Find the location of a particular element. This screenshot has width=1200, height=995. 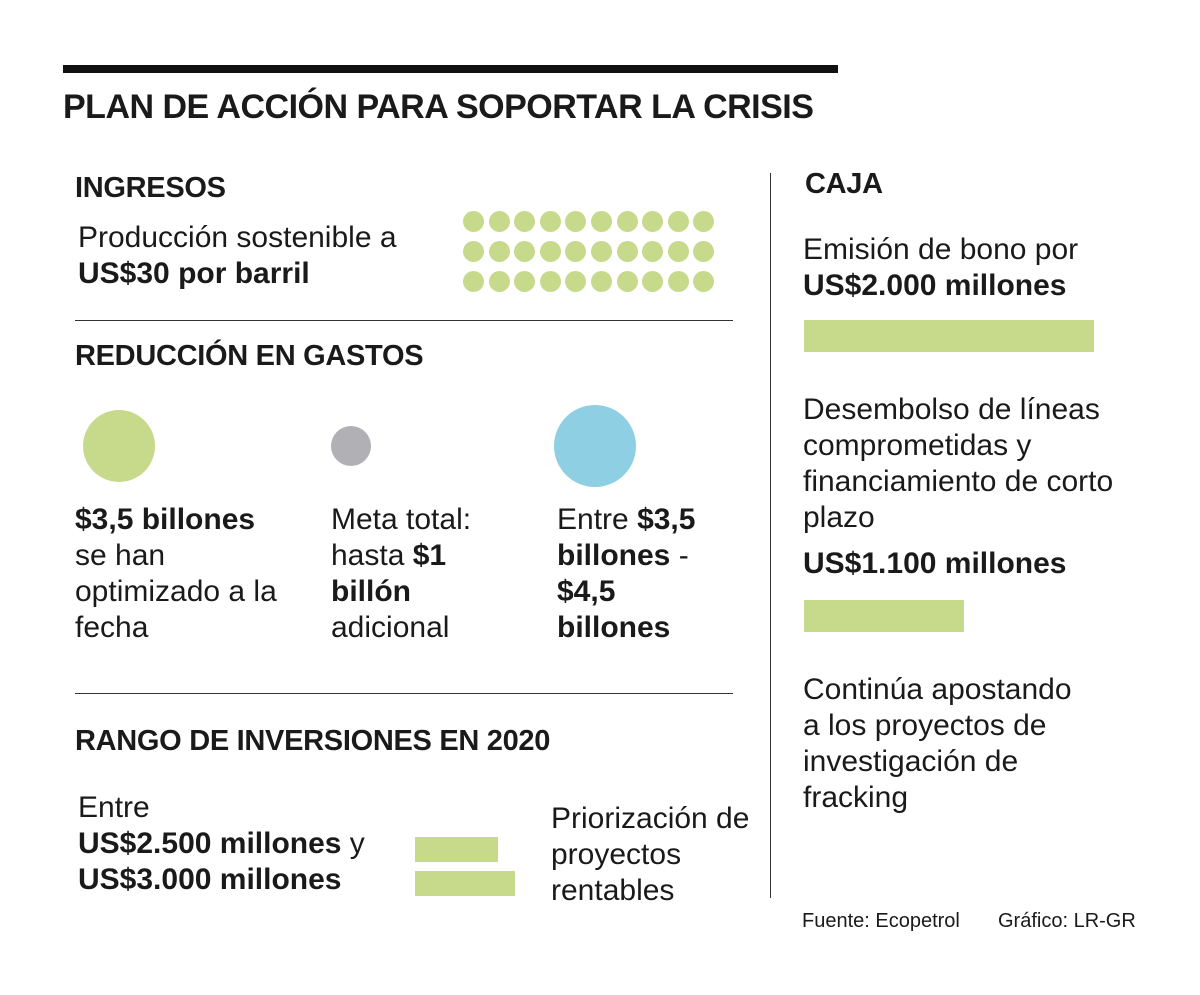

gastos-heading: REDUCCIÓN EN GASTOS is located at coordinates (249, 356).